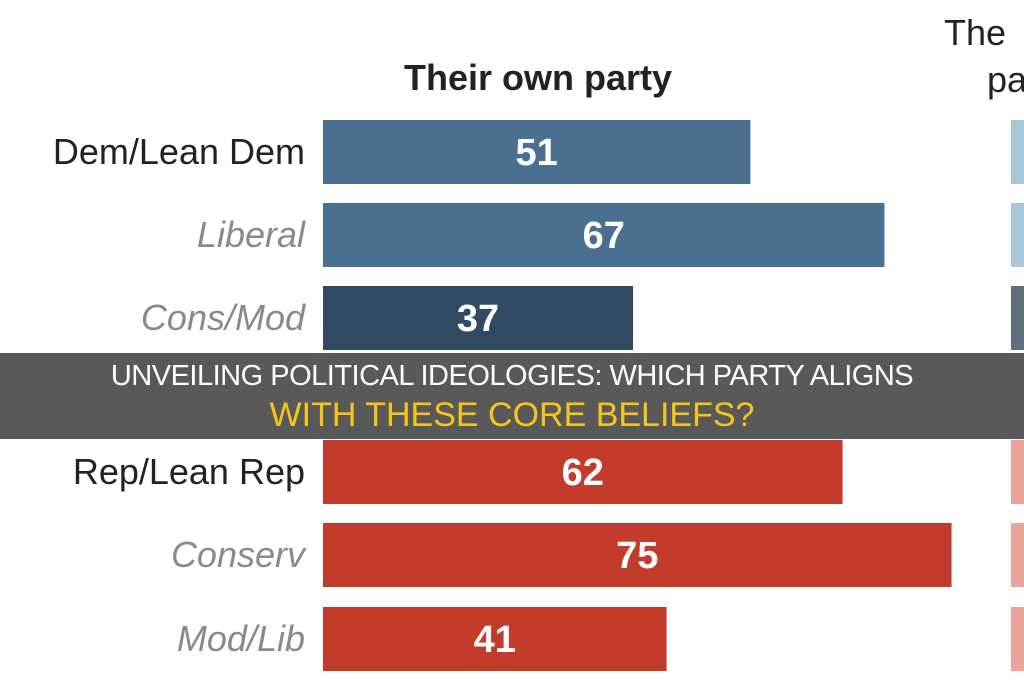 The width and height of the screenshot is (1024, 680). Describe the element at coordinates (251, 234) in the screenshot. I see `category-label: Liberal` at that location.